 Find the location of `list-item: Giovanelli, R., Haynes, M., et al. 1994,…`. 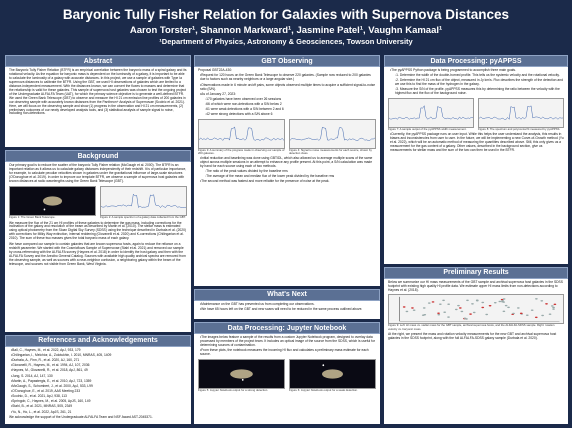

list-item: Giovanelli, R., Haynes, M., et al. 1994,… is located at coordinates (99, 365).